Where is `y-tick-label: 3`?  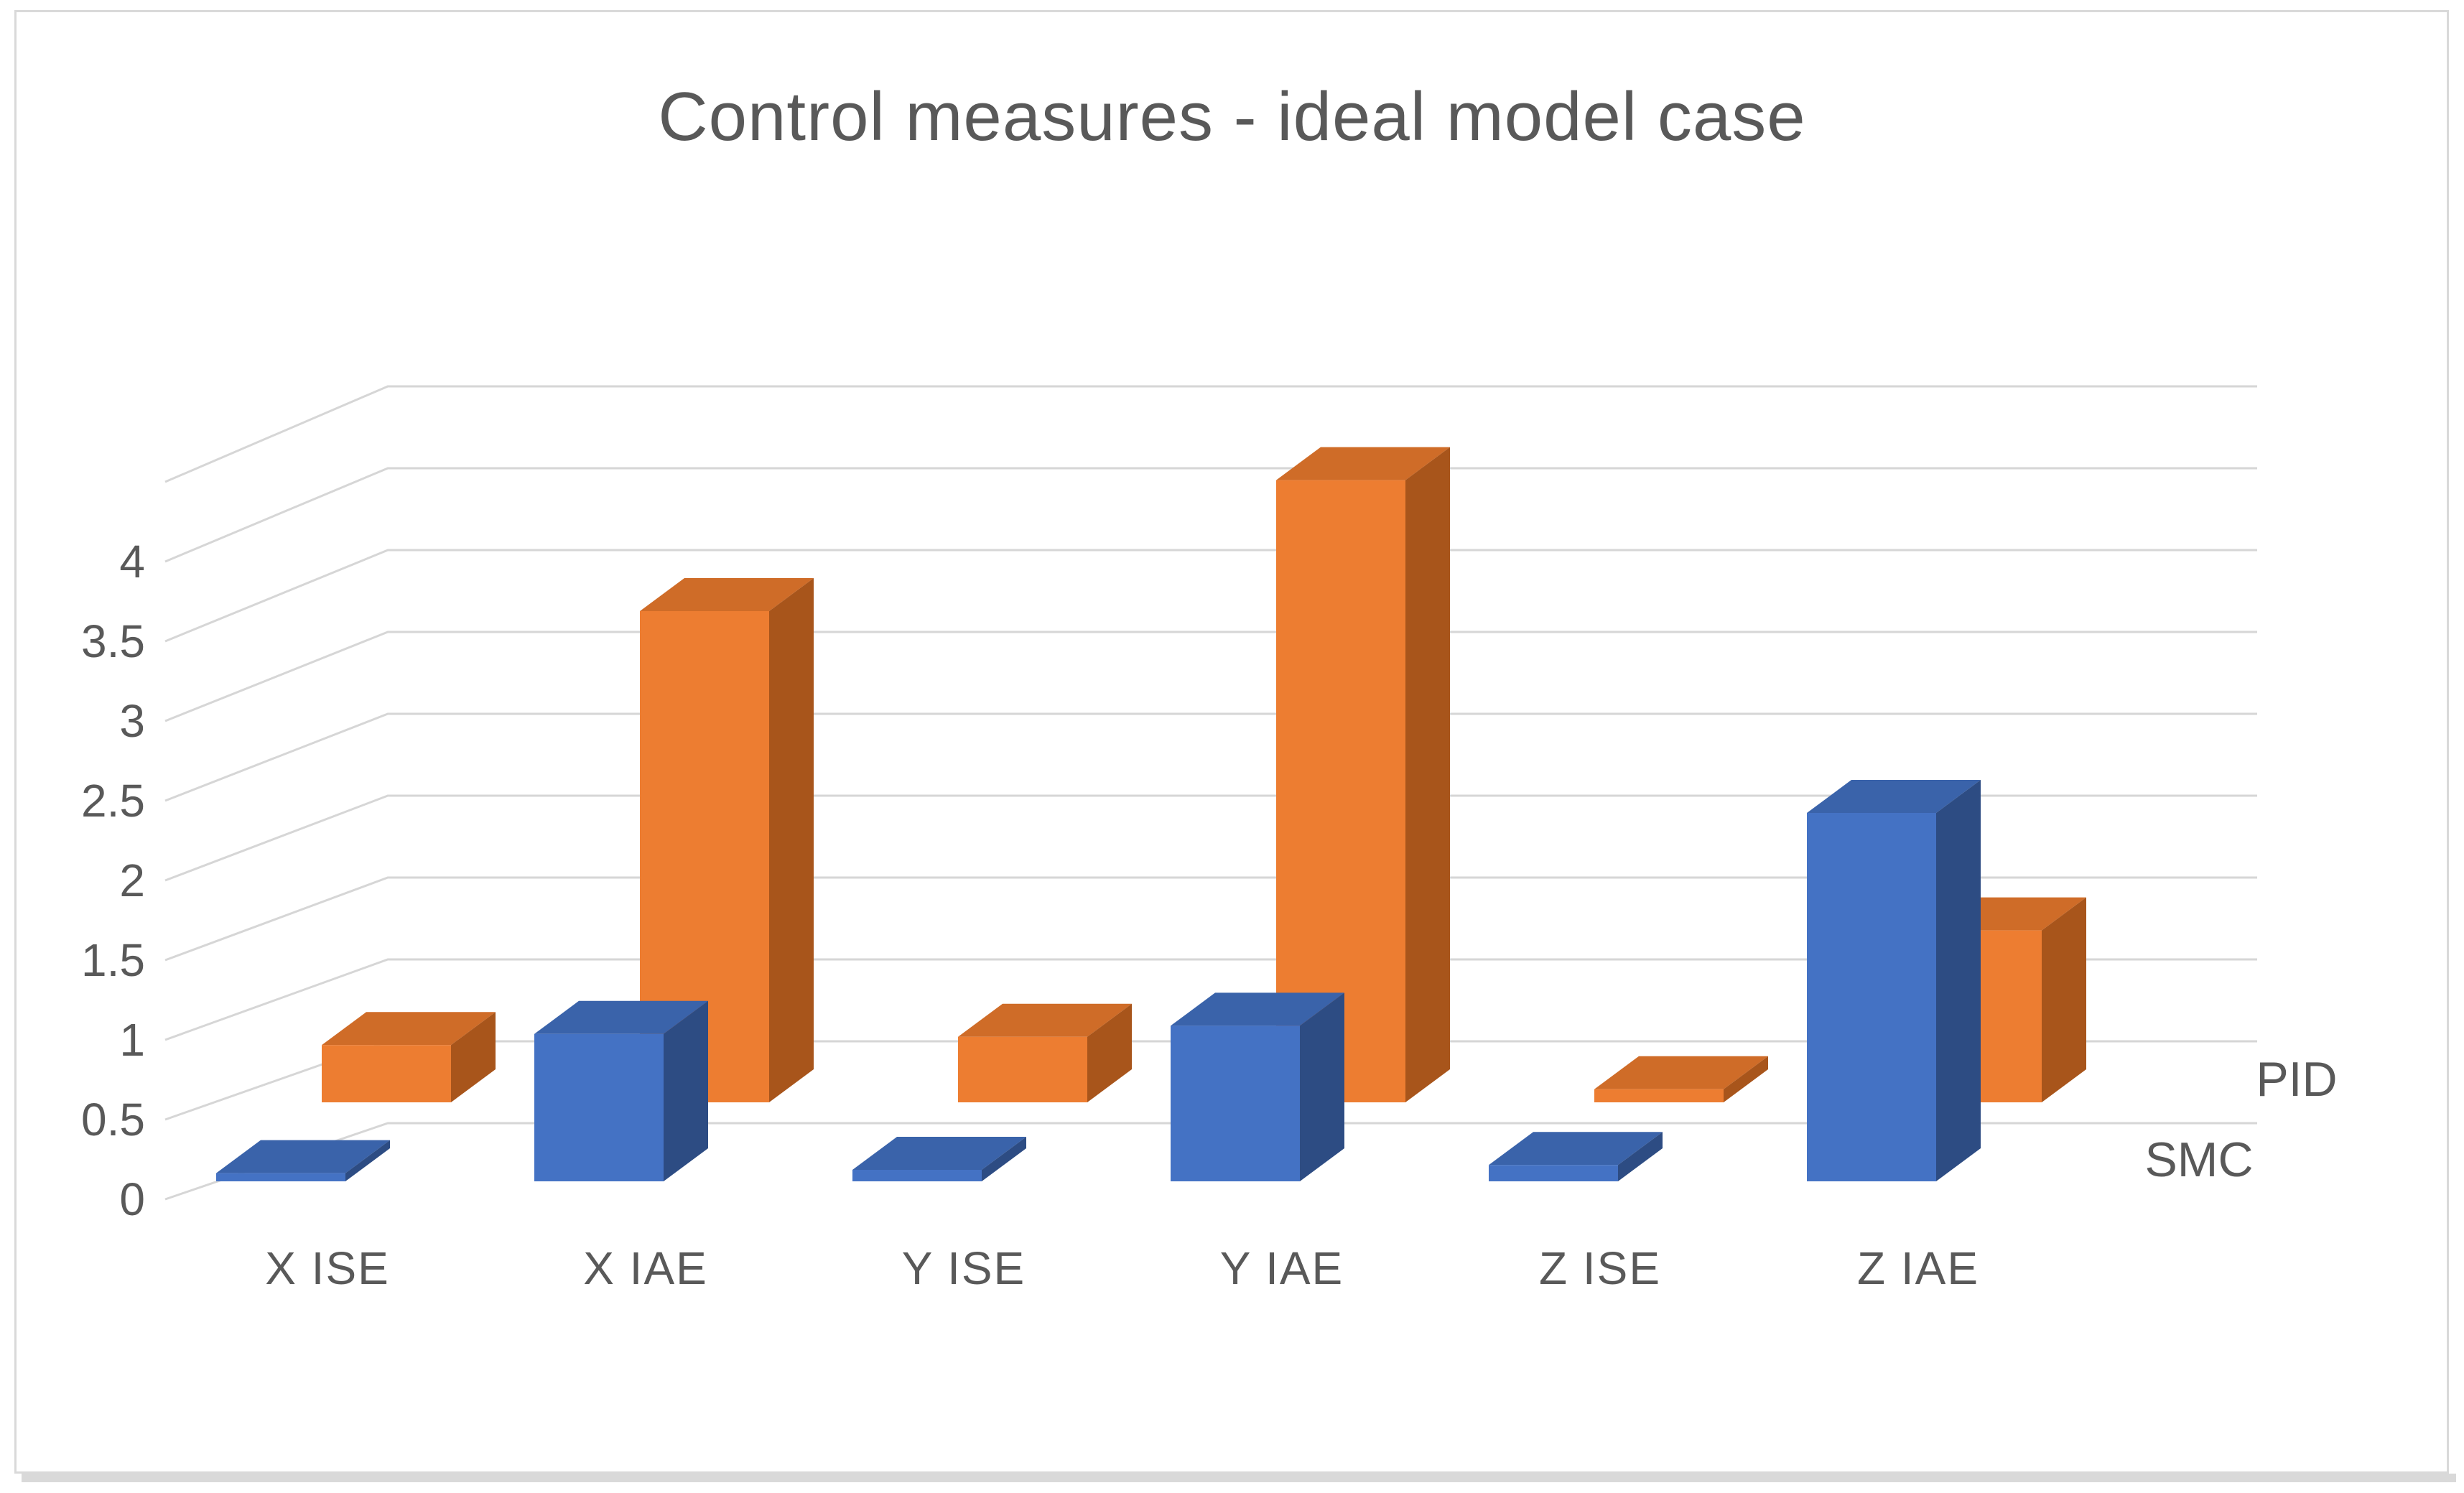 y-tick-label: 3 is located at coordinates (132, 721).